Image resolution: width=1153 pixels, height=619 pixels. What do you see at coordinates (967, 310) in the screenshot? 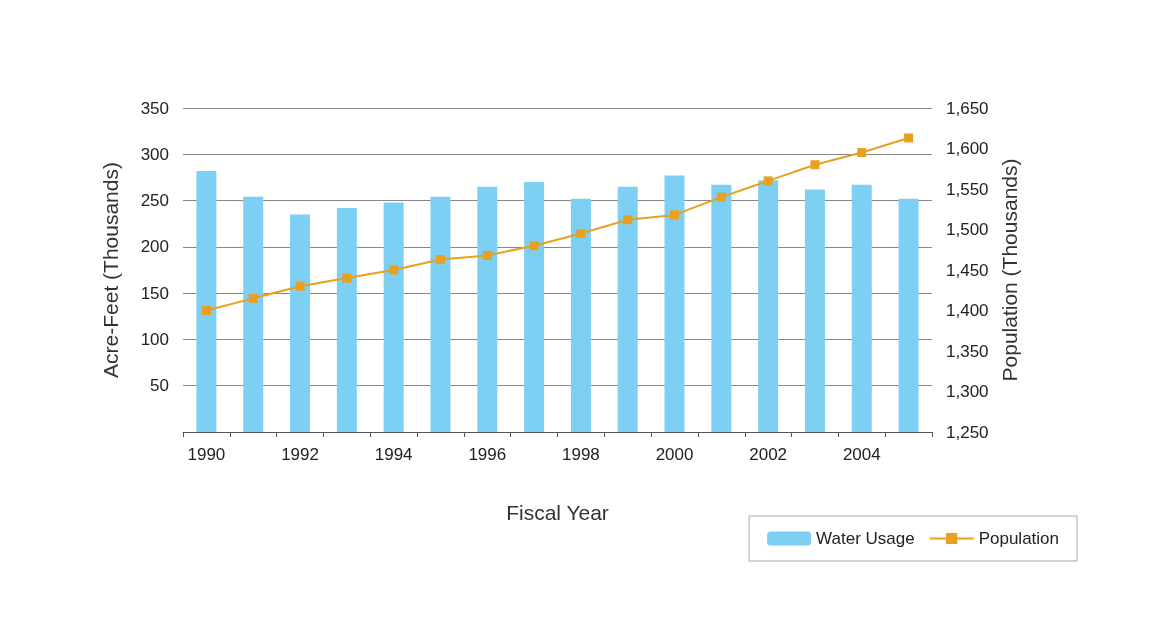
I see `y2-tick-label: 1,400` at bounding box center [967, 310].